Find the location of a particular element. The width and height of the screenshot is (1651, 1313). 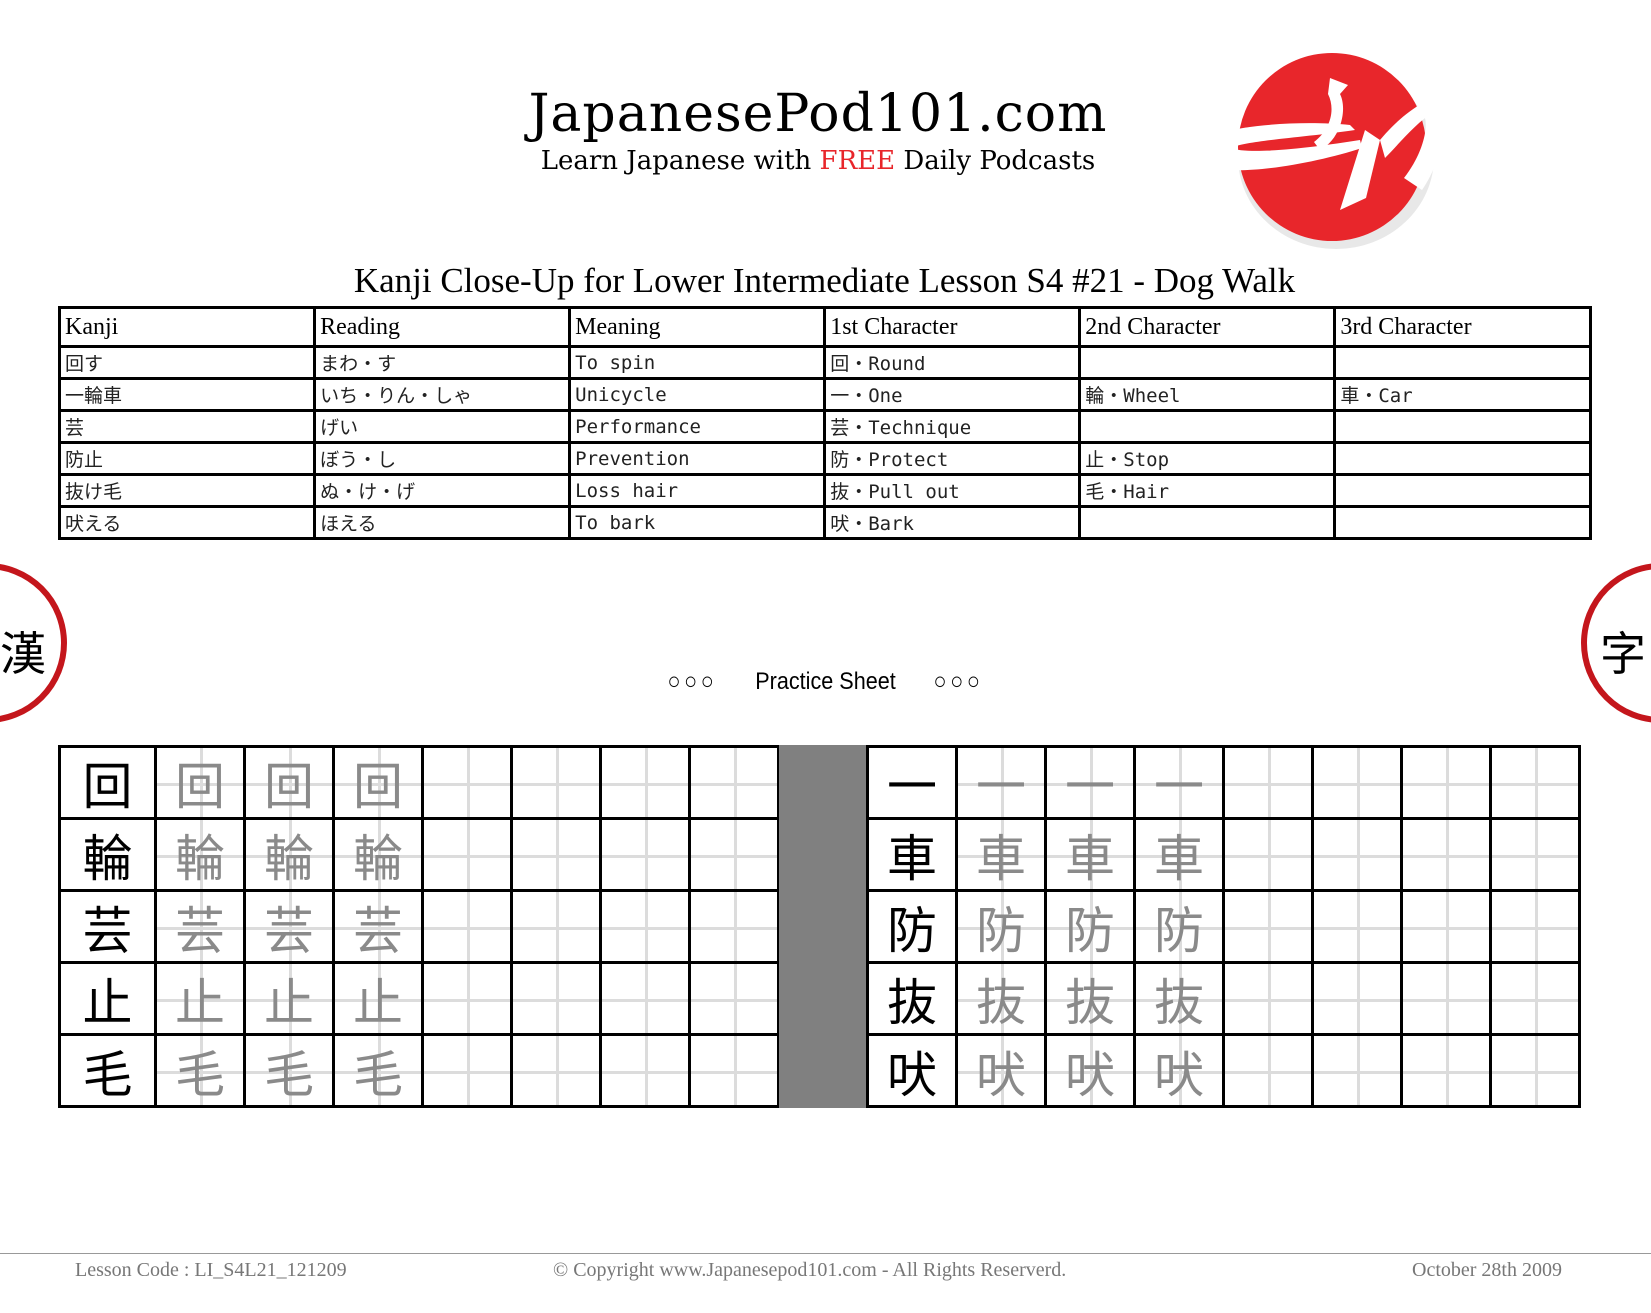

practice-grid-left: 回回回回輪輪輪輪芸芸芸芸止止止止毛毛毛毛 is located at coordinates (419, 926).